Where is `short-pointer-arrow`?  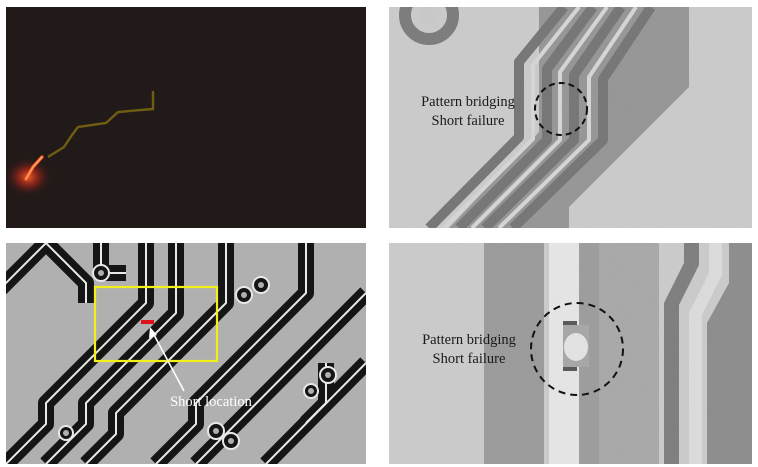
short-pointer-arrow is located at coordinates (168, 361).